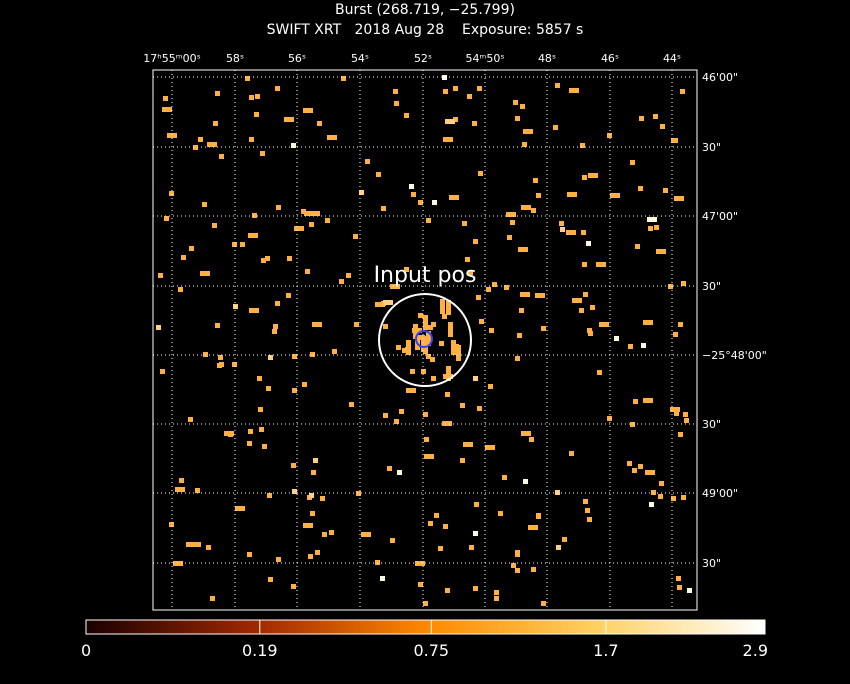 The height and width of the screenshot is (684, 850). I want to click on colorbar, so click(425, 627).